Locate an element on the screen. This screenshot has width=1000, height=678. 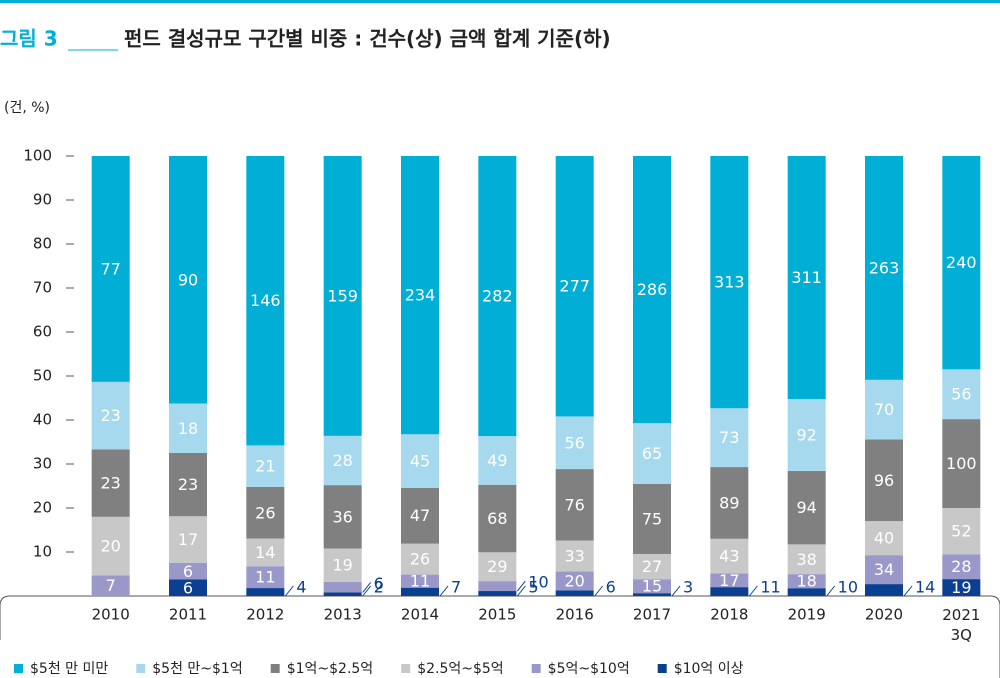
y-tick-label: 10 is located at coordinates (42, 552).